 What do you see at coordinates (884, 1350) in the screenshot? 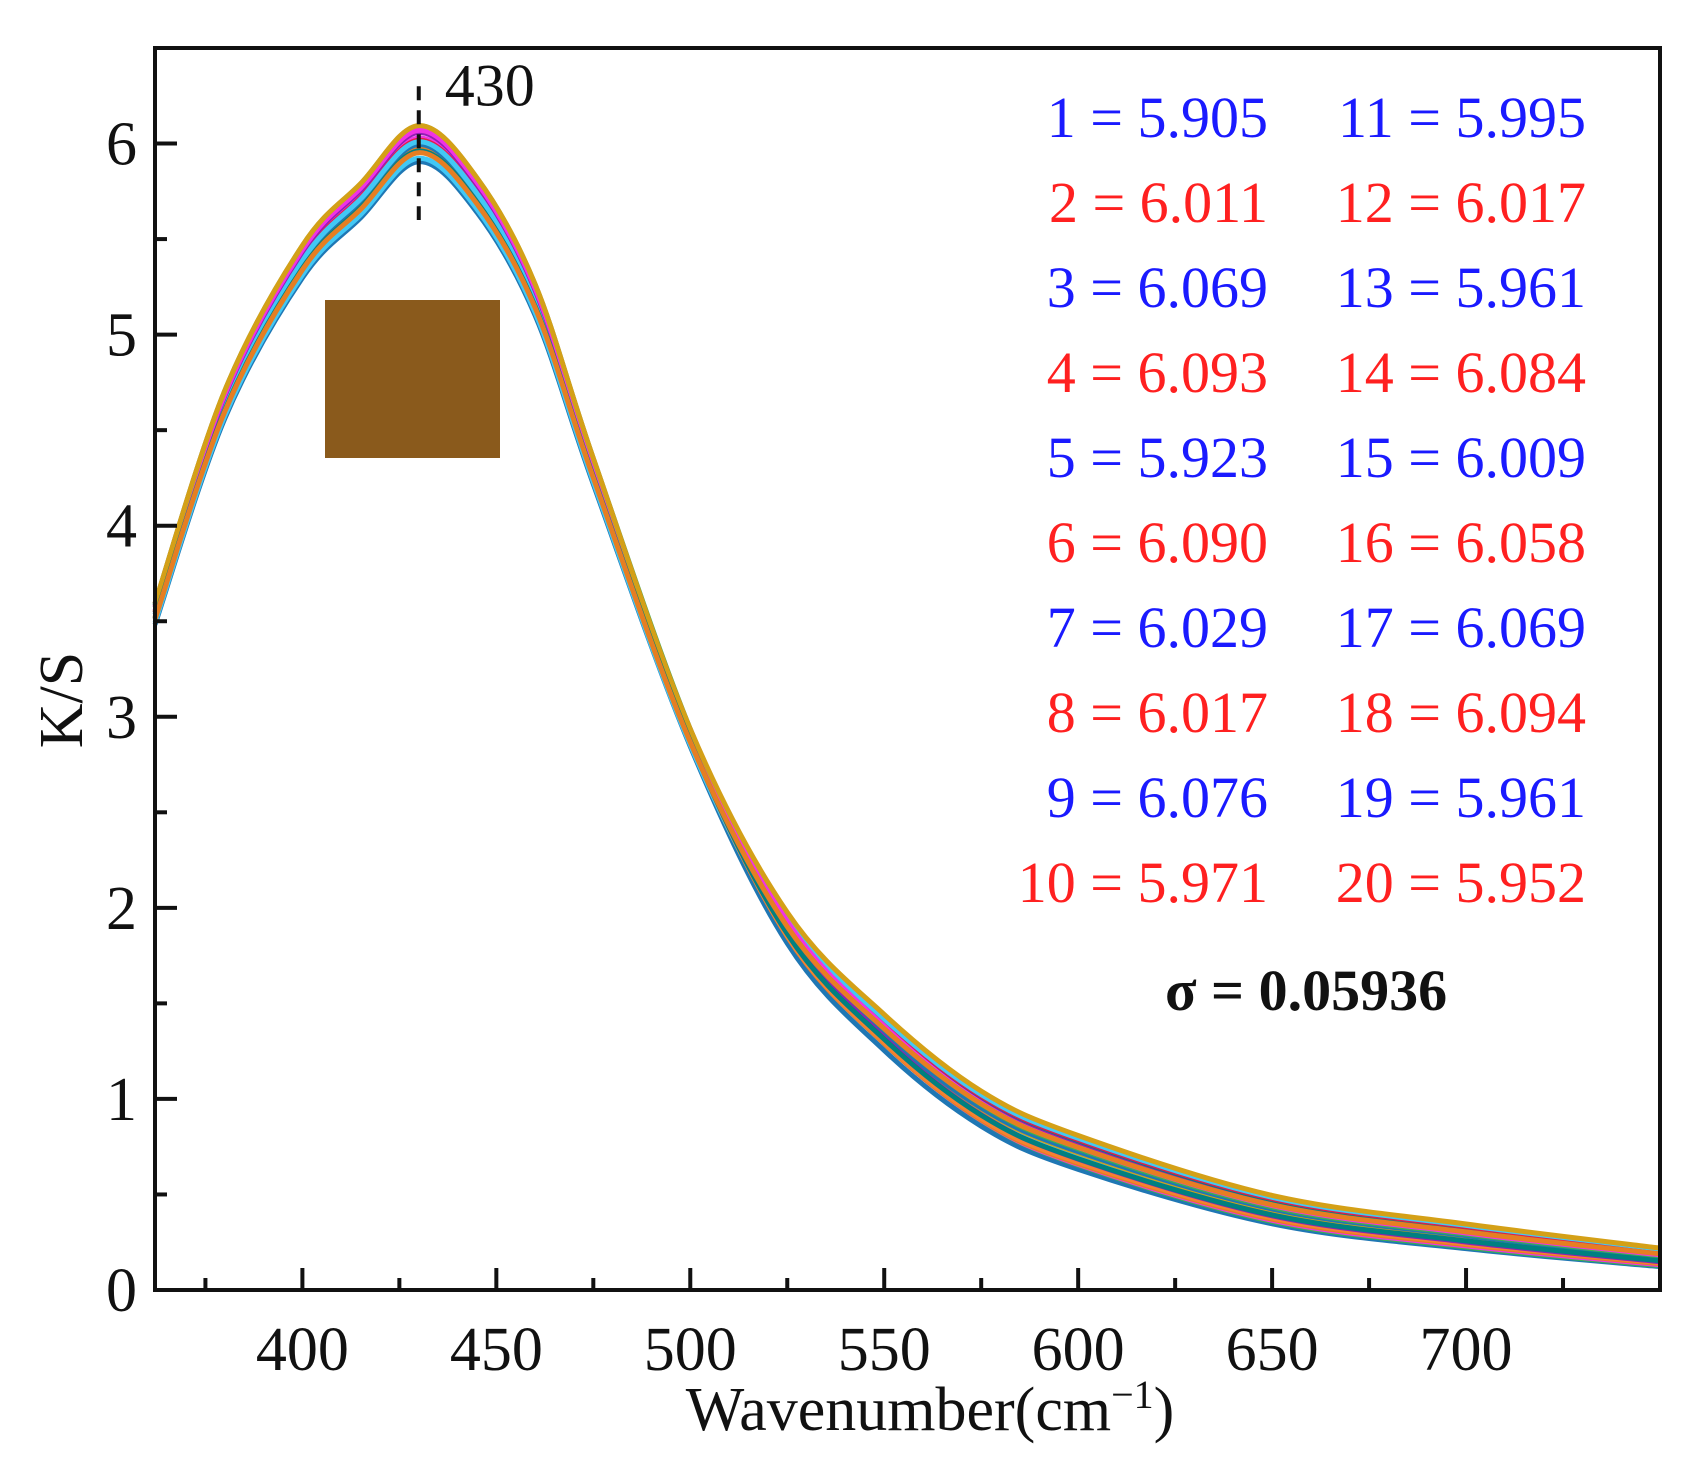
I see `x-tick-label: 550` at bounding box center [884, 1350].